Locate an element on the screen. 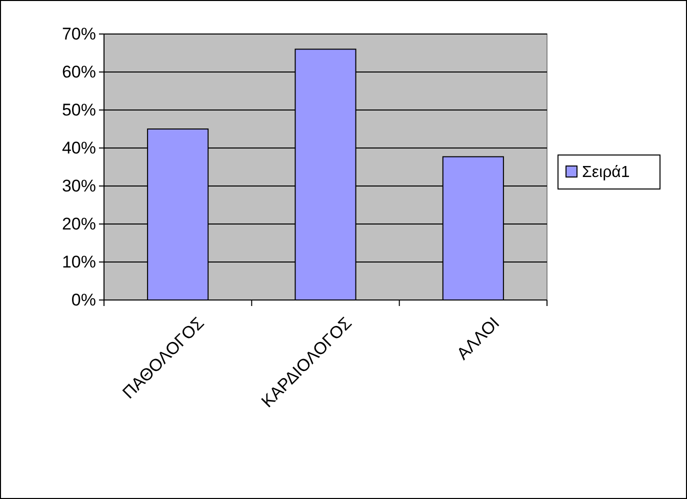 The width and height of the screenshot is (687, 499). y-tick-label: 60% is located at coordinates (79, 72).